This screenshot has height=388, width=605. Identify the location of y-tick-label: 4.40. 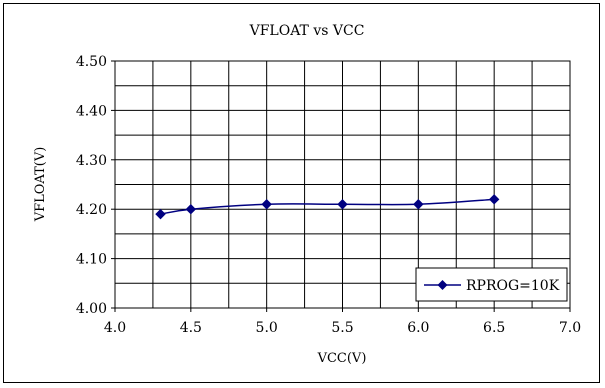
(91, 111).